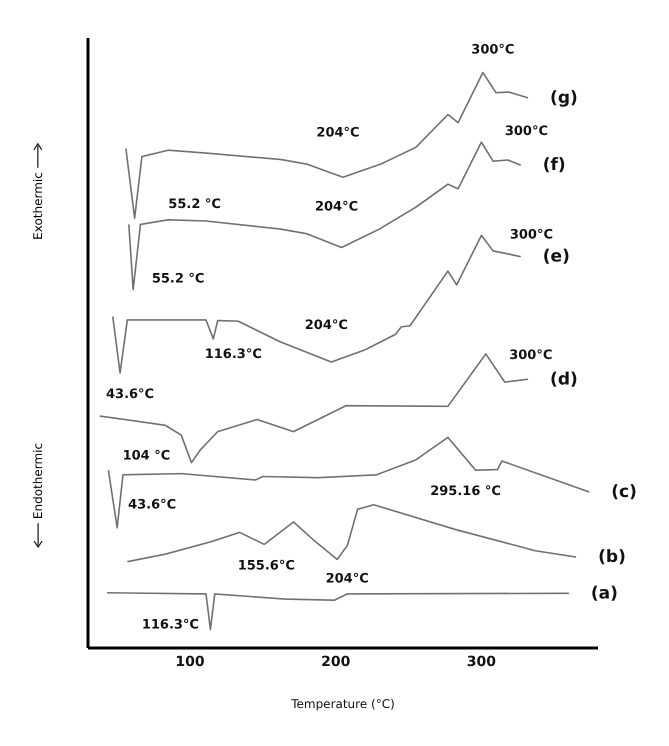  Describe the element at coordinates (564, 98) in the screenshot. I see `series-label: (g)` at that location.